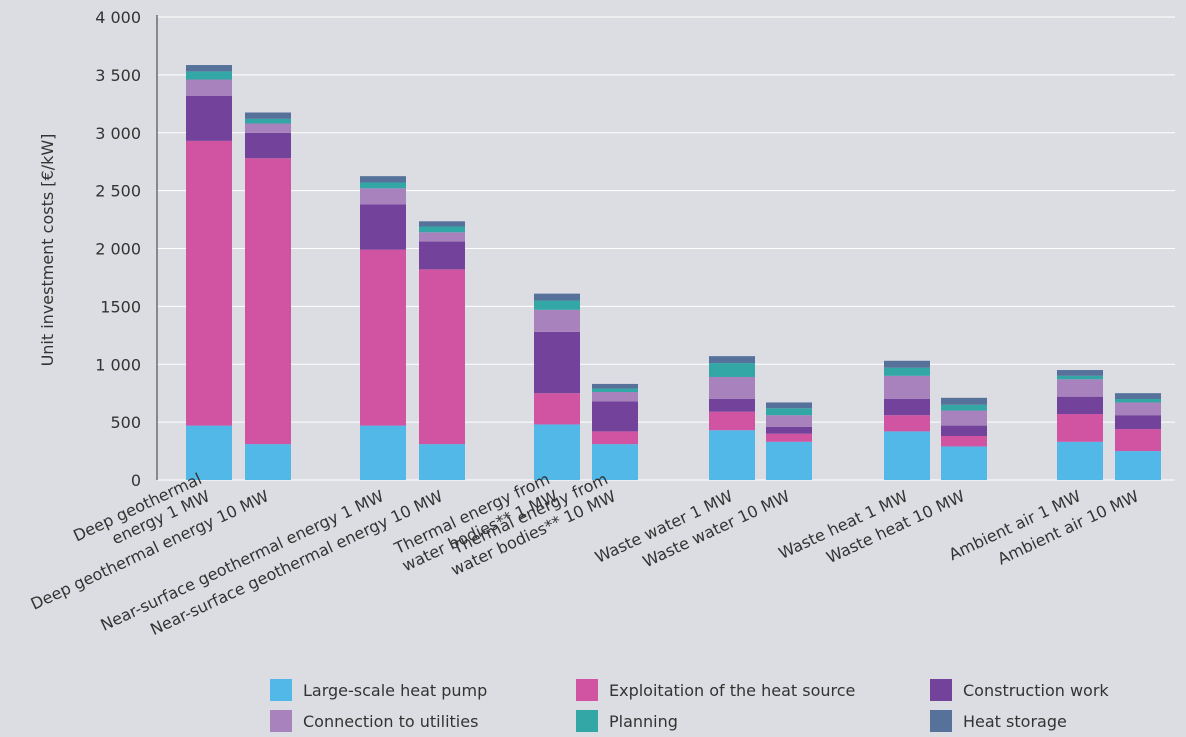 The height and width of the screenshot is (737, 1186). What do you see at coordinates (964, 463) in the screenshot?
I see `bar-segment: Large-scale heat pump: 290` at bounding box center [964, 463].